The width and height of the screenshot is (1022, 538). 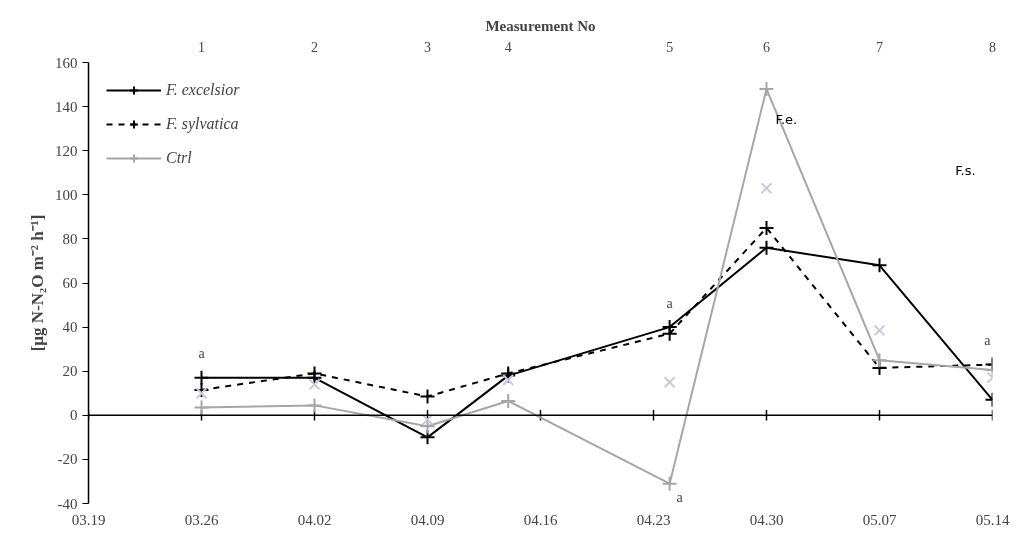 I want to click on y-tick-label: 100, so click(x=66, y=194).